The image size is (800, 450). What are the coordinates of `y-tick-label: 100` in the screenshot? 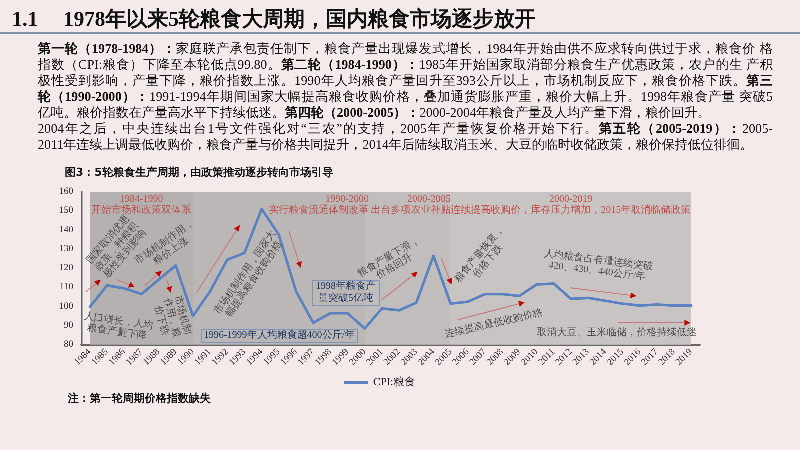 It's located at (66, 307).